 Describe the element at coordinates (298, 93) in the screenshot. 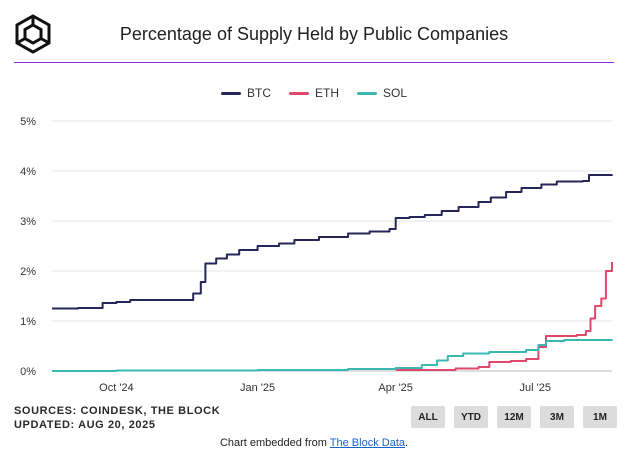

I see `legend-swatch-eth` at that location.